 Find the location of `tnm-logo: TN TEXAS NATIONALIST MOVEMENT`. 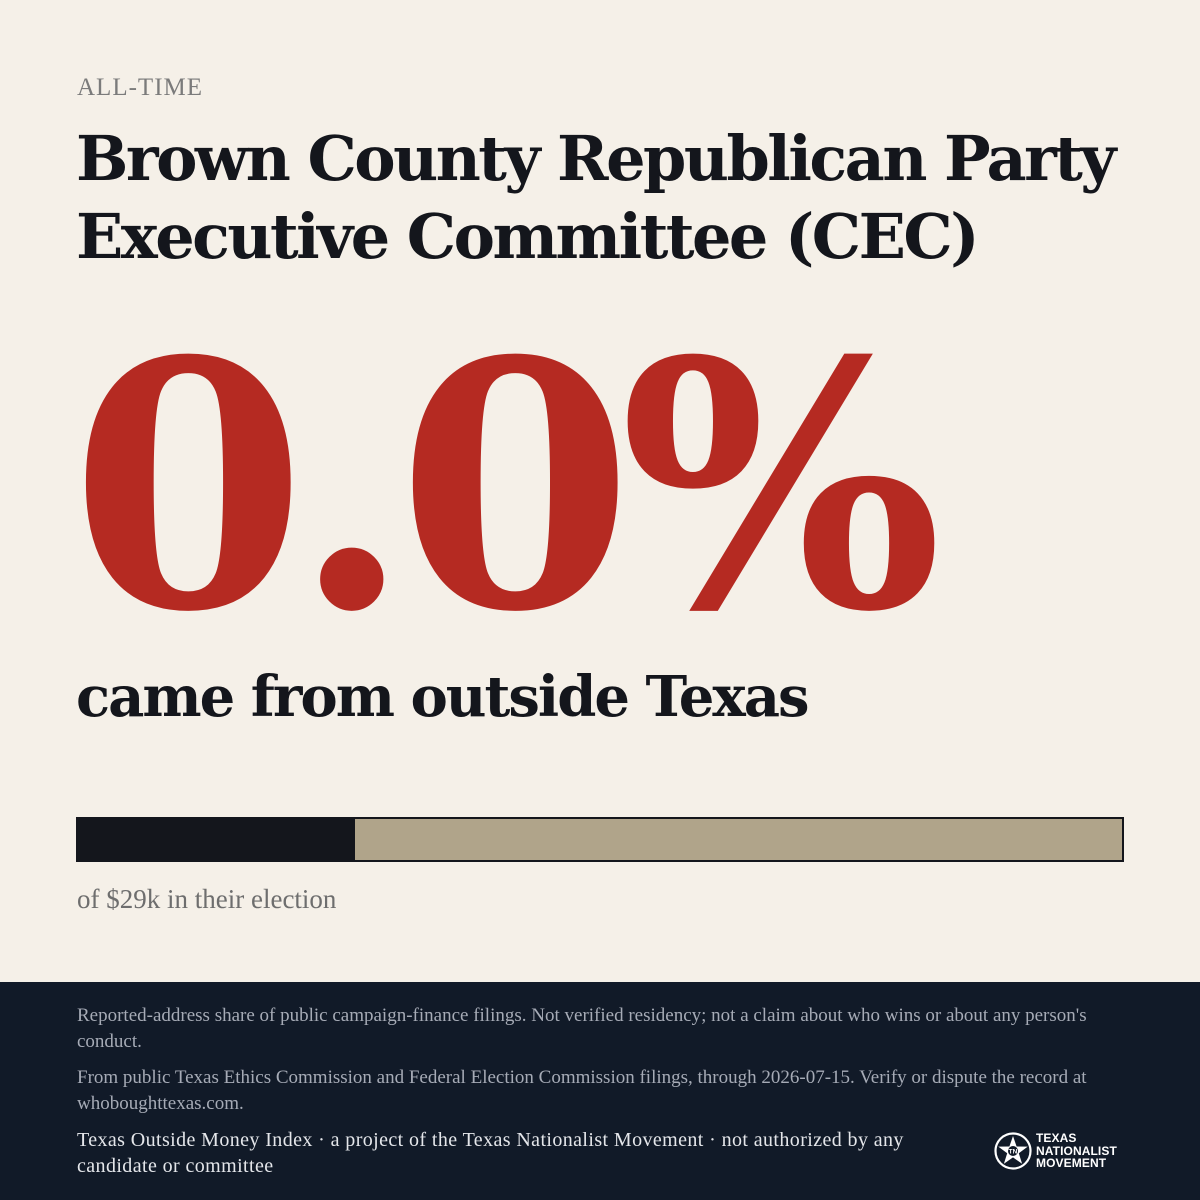

tnm-logo: TN TEXAS NATIONALIST MOVEMENT is located at coordinates (1055, 1151).